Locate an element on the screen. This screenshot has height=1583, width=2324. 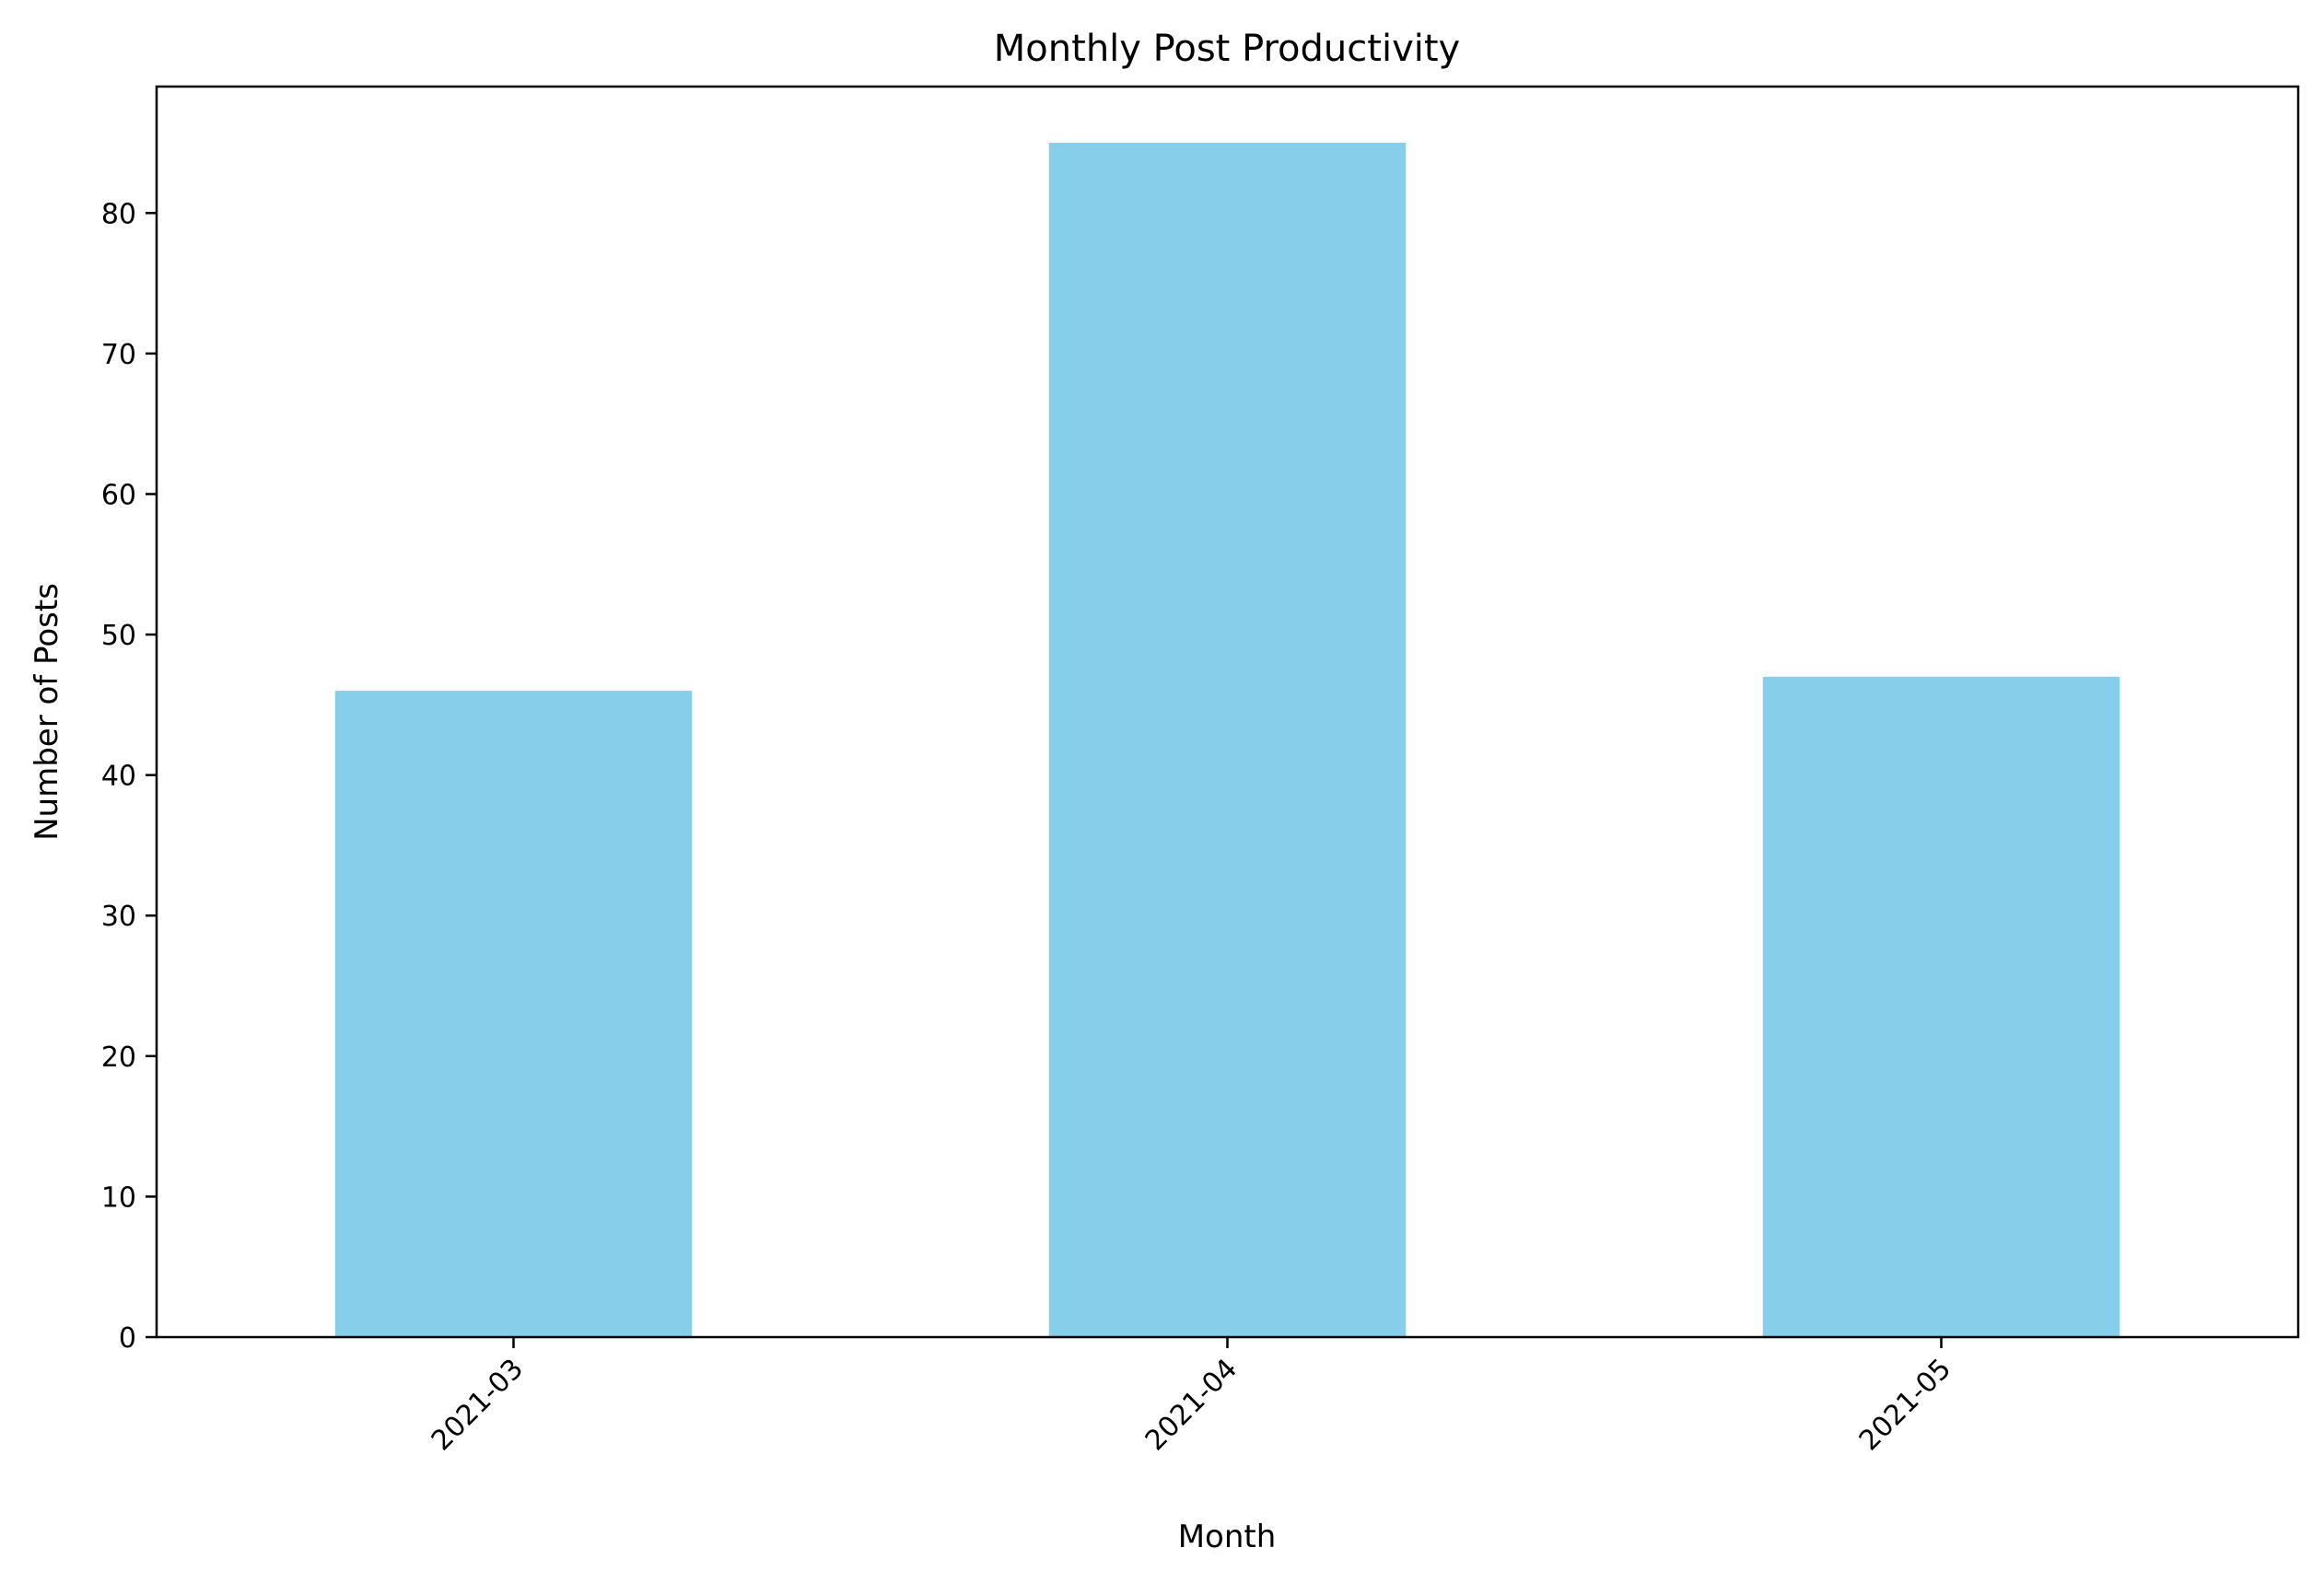
y-tick-label: 50 is located at coordinates (118, 636).